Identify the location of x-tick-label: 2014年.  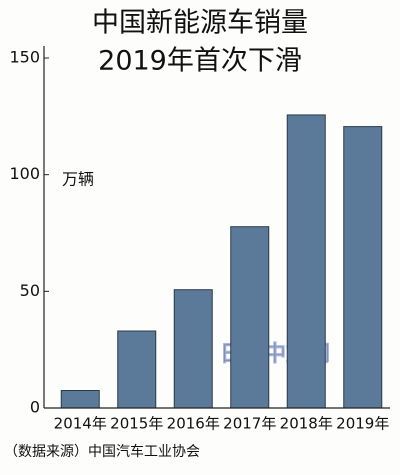
(80, 424).